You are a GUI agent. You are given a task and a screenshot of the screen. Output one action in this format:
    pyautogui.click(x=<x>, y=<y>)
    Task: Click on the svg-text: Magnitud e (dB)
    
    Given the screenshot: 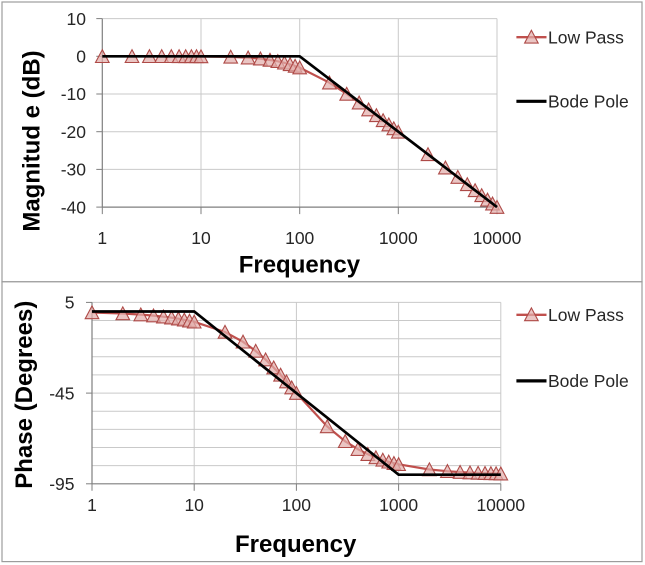 What is the action you would take?
    pyautogui.click(x=32, y=140)
    